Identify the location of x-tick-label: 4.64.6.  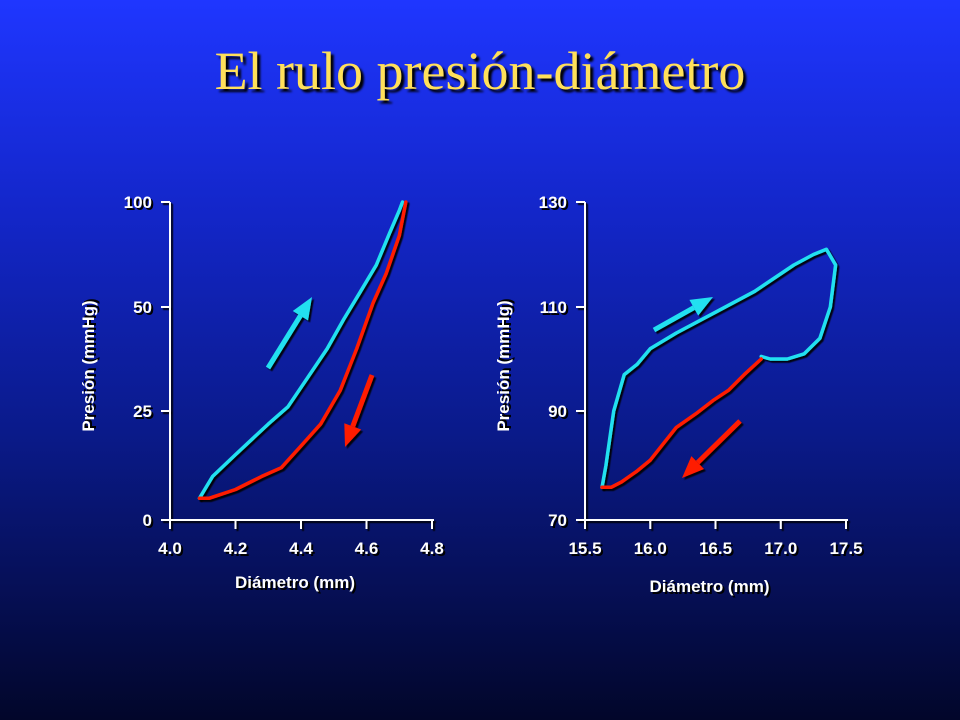
(368, 549).